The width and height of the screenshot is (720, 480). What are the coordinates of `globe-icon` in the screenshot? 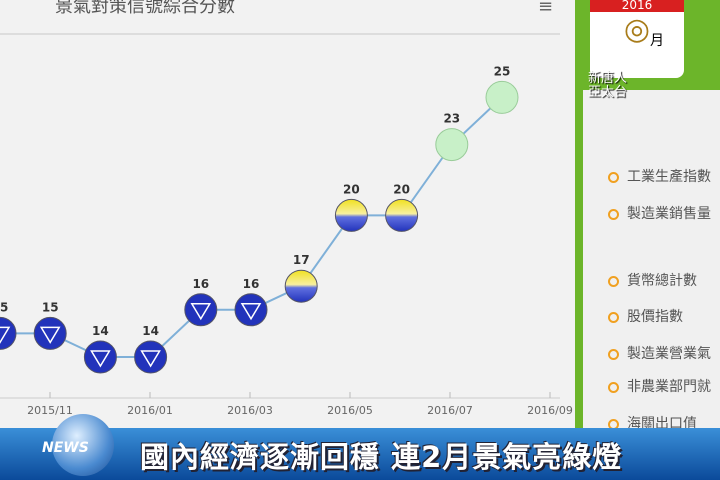 It's located at (83, 445).